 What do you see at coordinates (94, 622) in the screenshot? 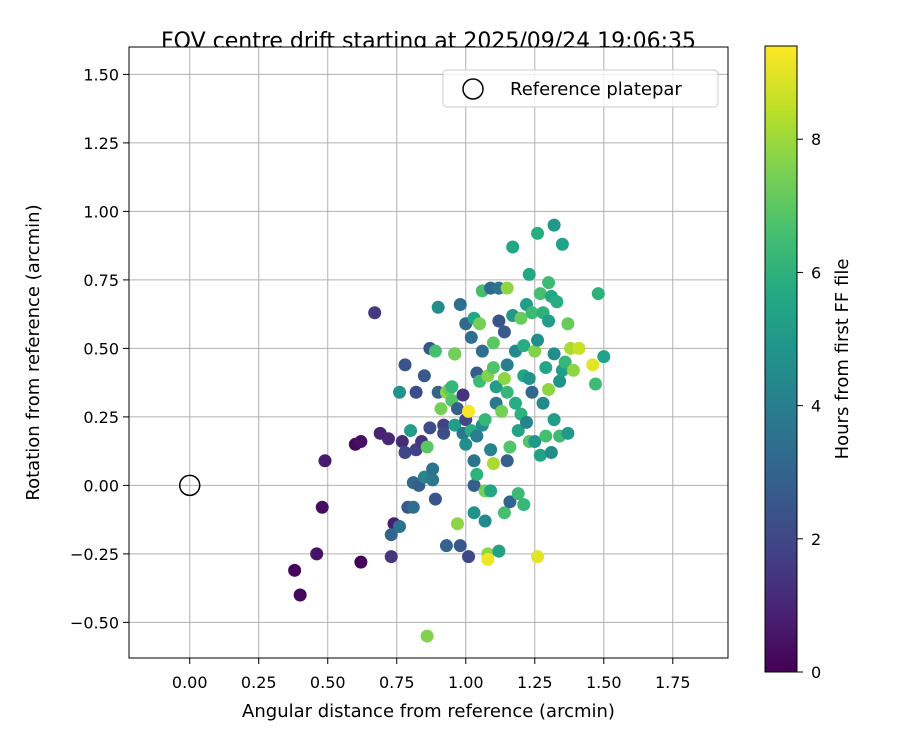
I see `y-tick-label: −0.50` at bounding box center [94, 622].